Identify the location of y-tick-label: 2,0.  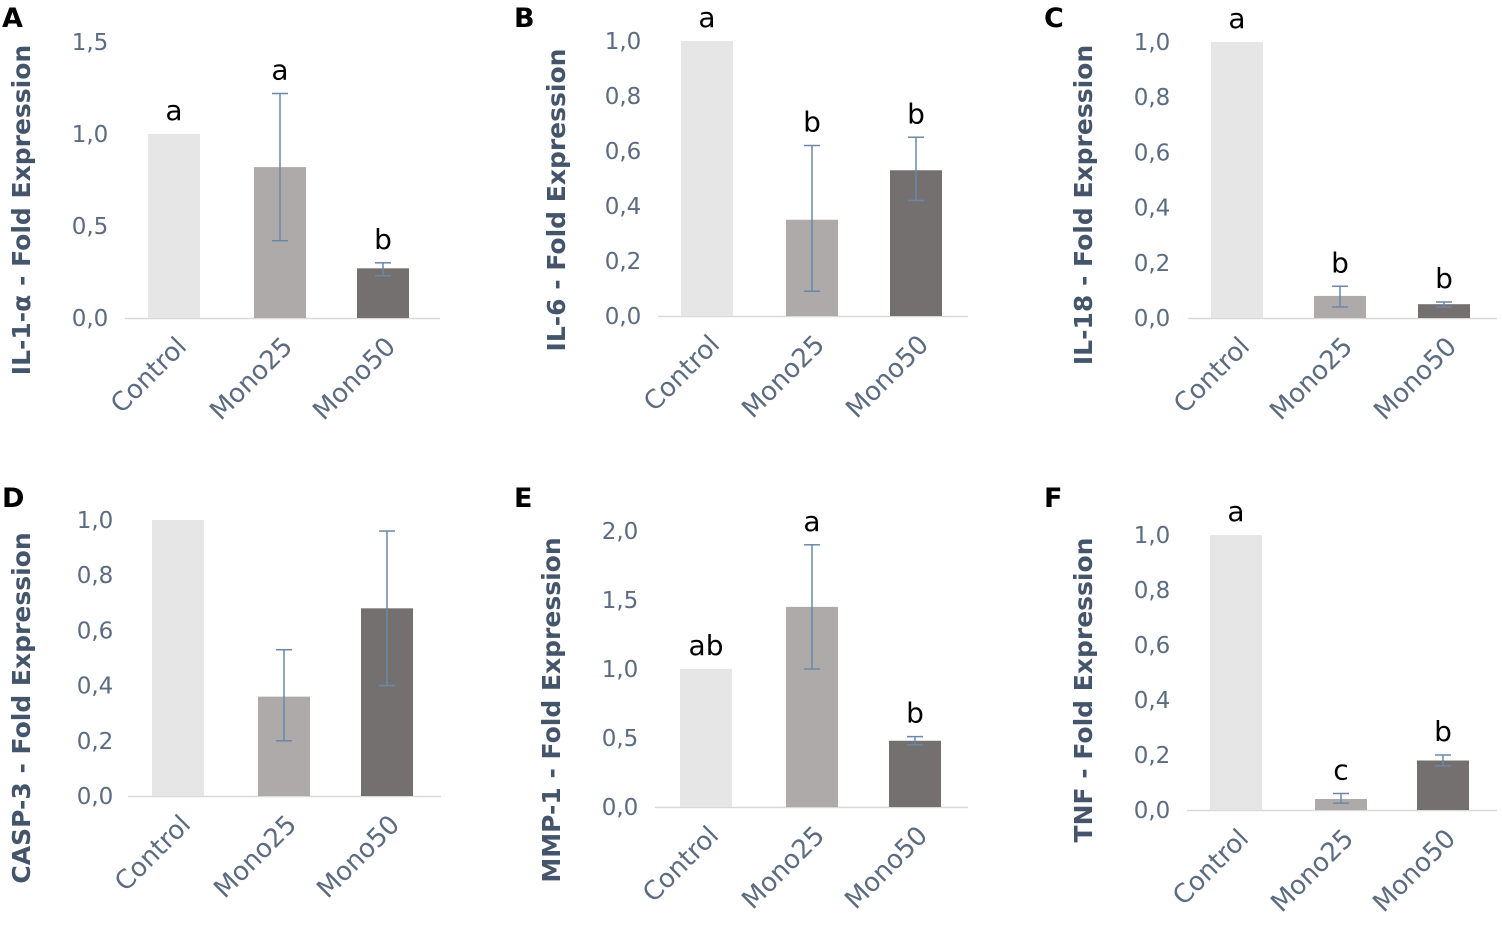
(620, 532).